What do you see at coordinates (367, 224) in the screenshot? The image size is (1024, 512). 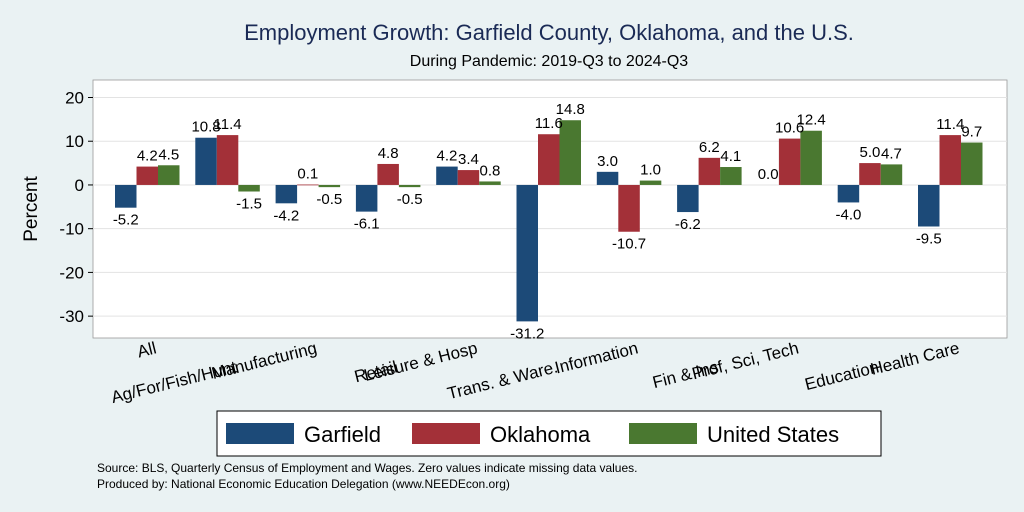 I see `bar-value-label: -6.1` at bounding box center [367, 224].